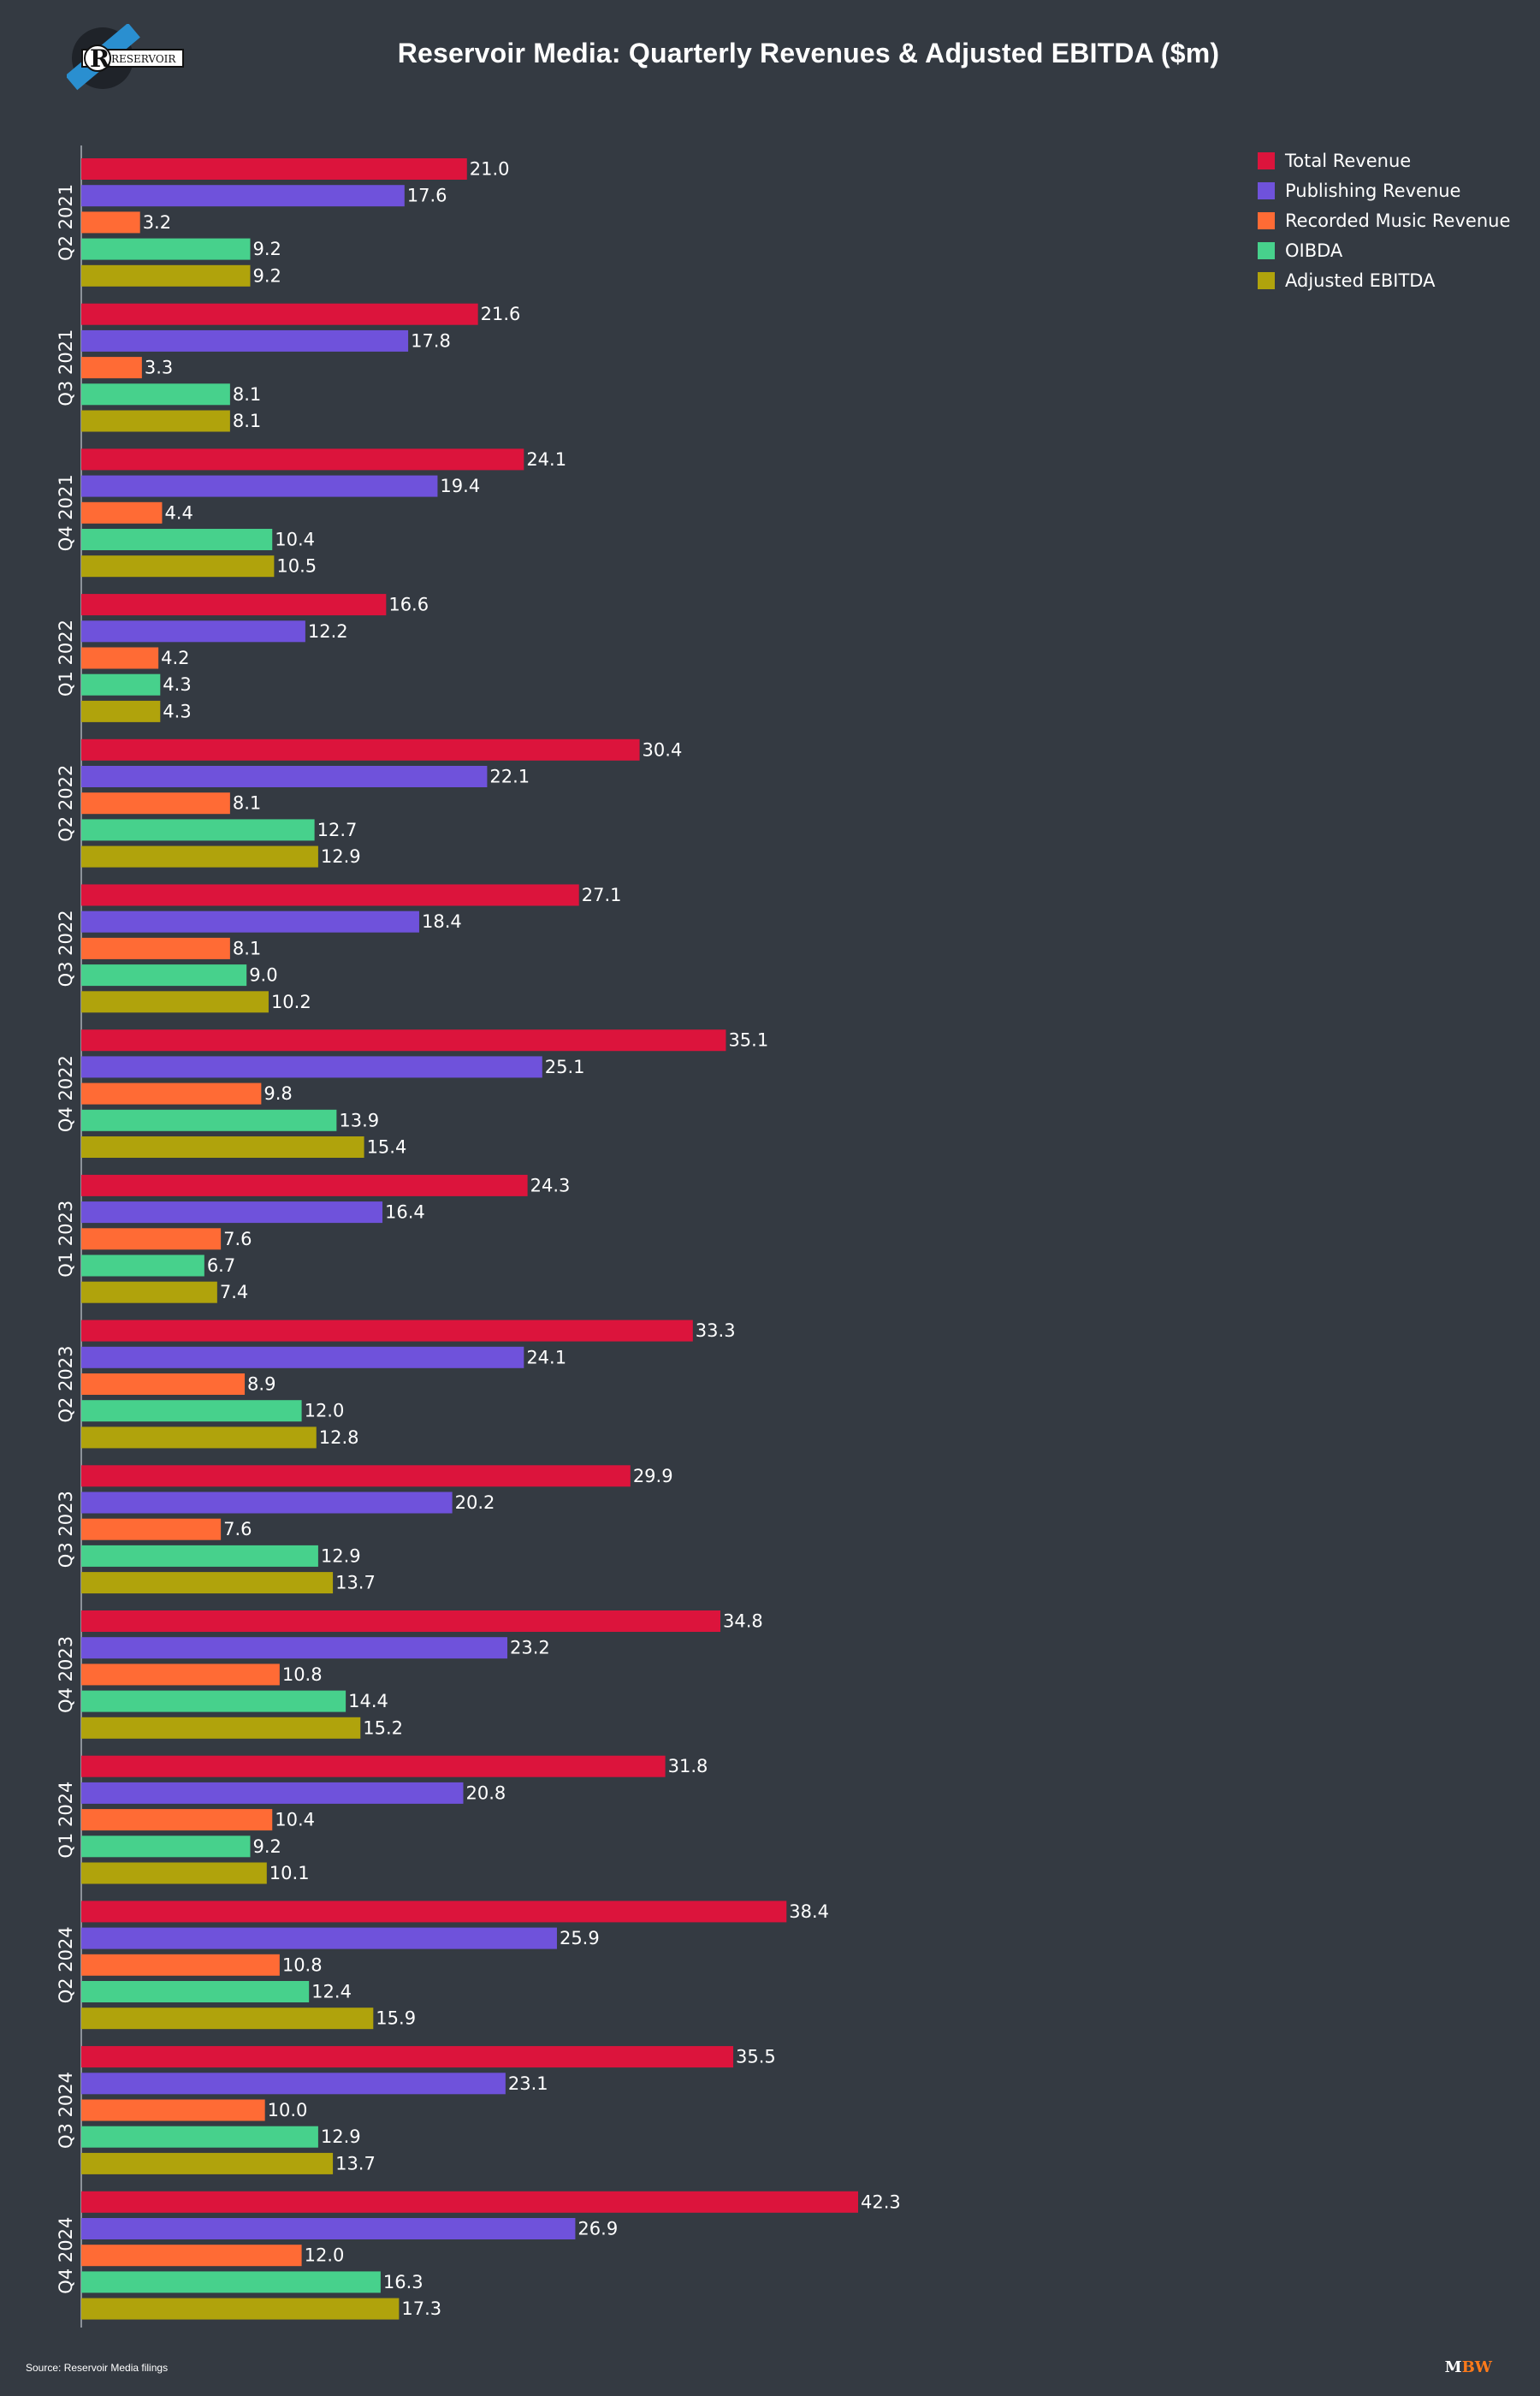 This screenshot has width=1540, height=2396. Describe the element at coordinates (66, 2110) in the screenshot. I see `category-label: Q3 2024` at that location.